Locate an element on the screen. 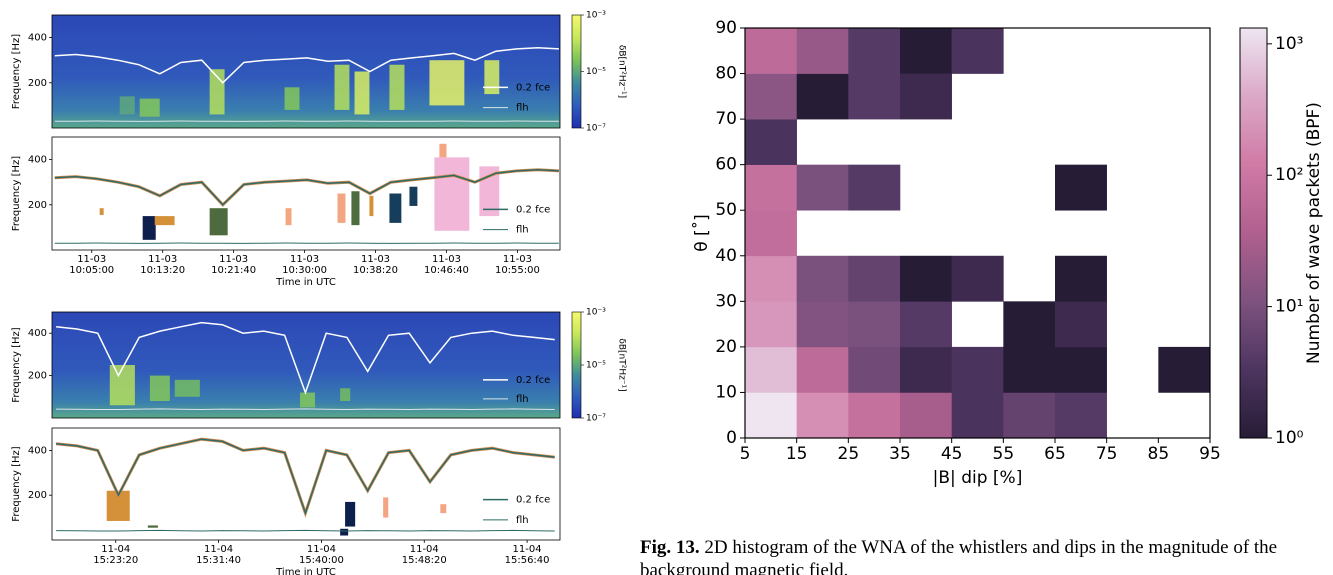  y-tick-label: 40 is located at coordinates (726, 256).